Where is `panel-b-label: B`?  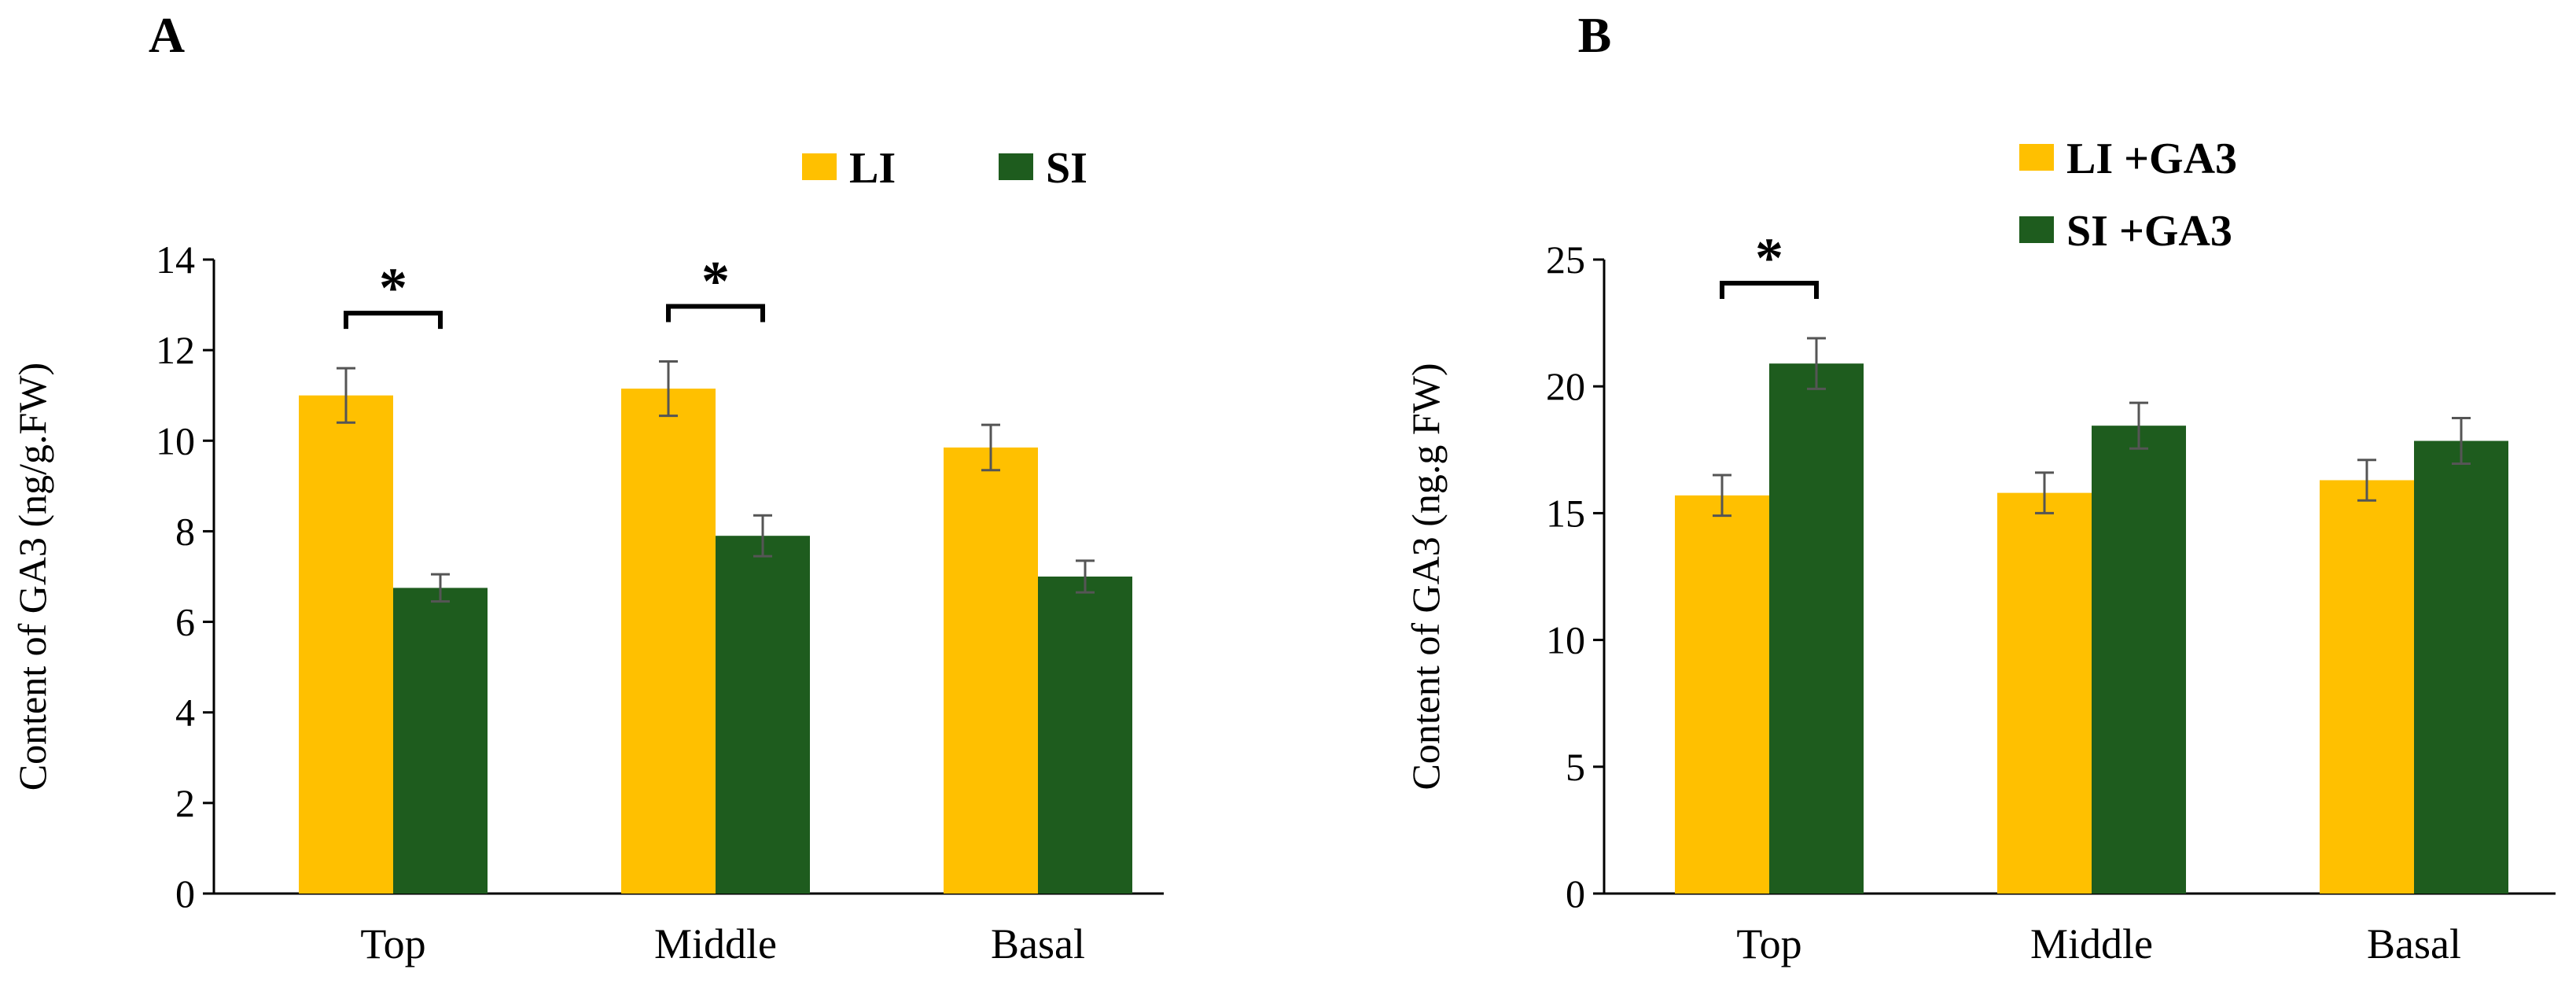
panel-b-label: B is located at coordinates (1595, 35).